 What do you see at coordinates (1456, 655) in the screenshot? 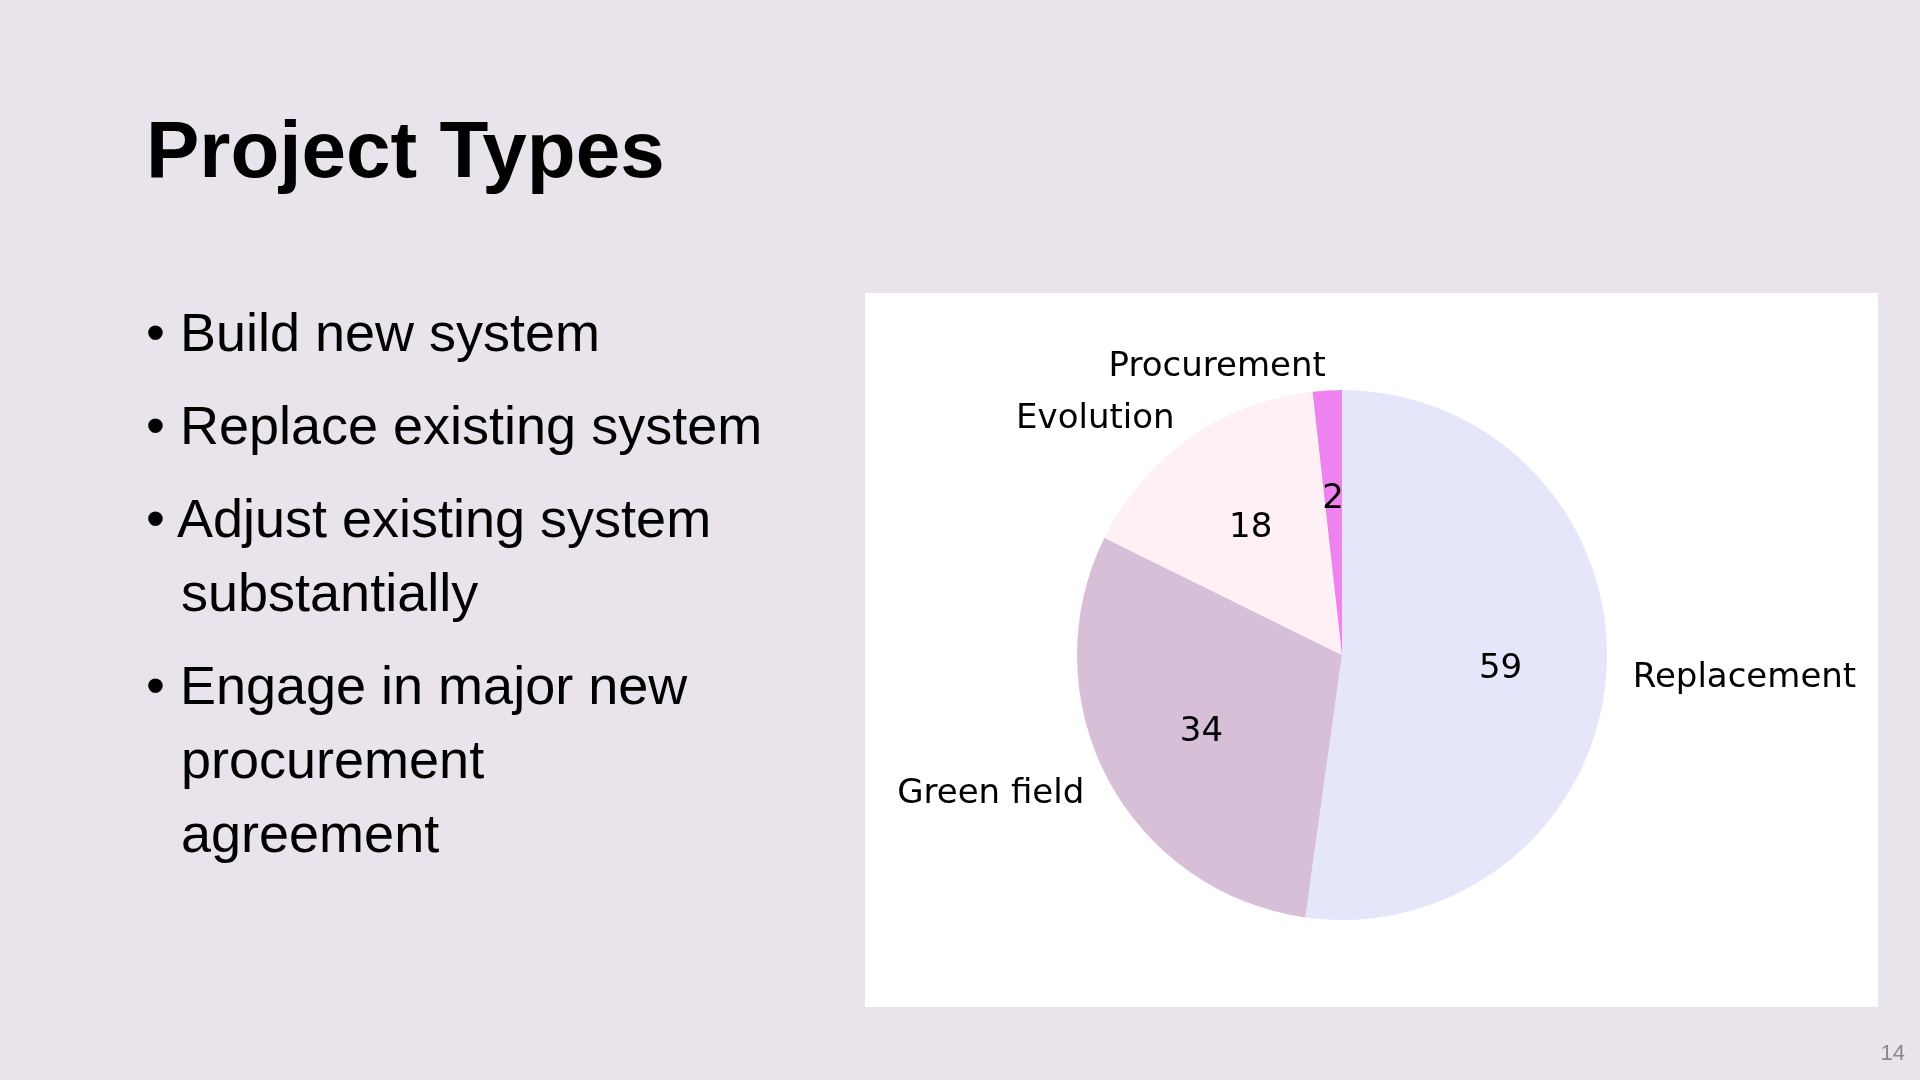
I see `pie-slice` at bounding box center [1456, 655].